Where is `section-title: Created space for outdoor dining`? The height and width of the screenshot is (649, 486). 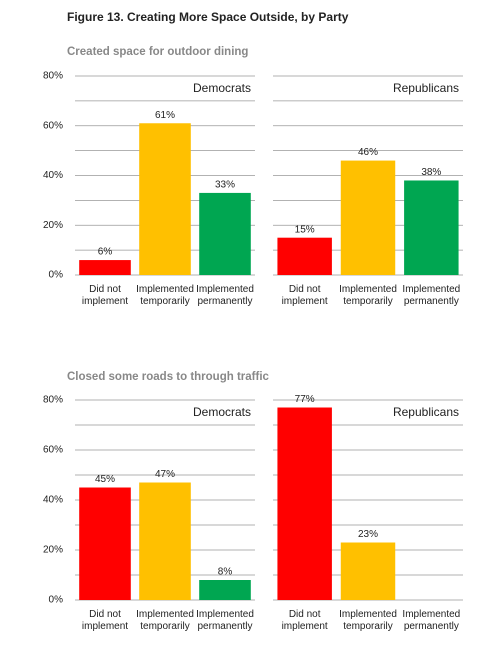
section-title: Created space for outdoor dining is located at coordinates (157, 52).